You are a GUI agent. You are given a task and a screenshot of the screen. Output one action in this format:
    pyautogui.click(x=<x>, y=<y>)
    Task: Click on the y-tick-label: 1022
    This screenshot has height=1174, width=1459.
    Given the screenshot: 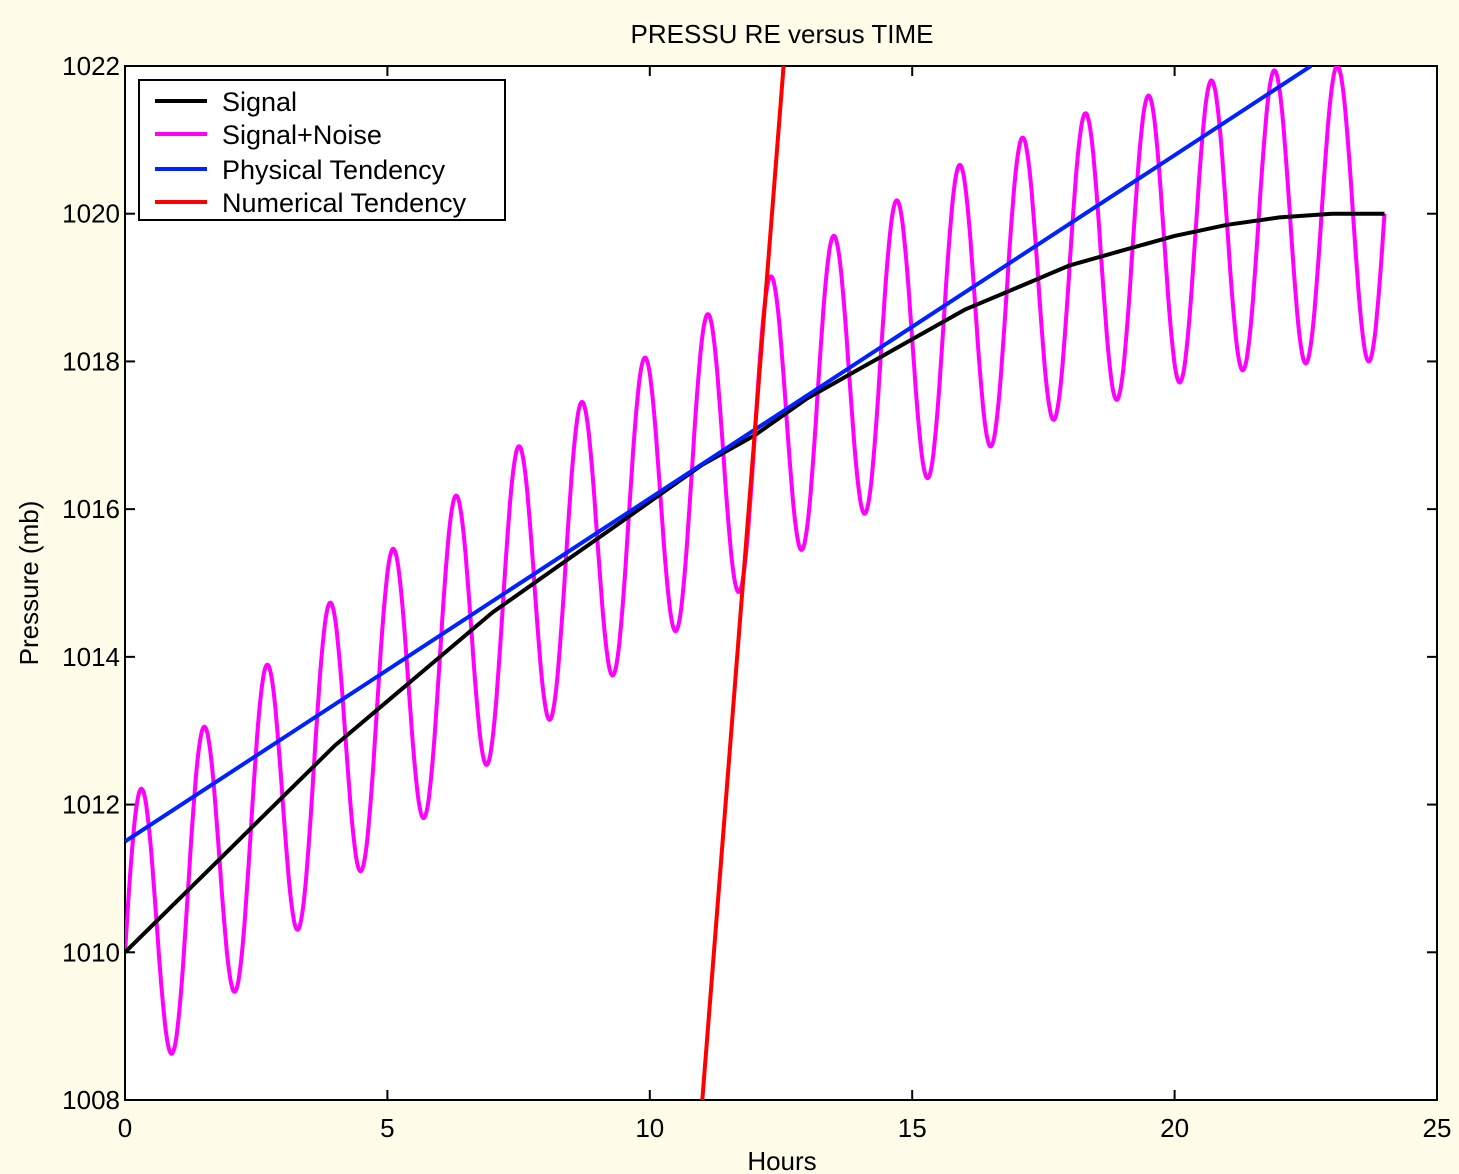 What is the action you would take?
    pyautogui.click(x=91, y=66)
    